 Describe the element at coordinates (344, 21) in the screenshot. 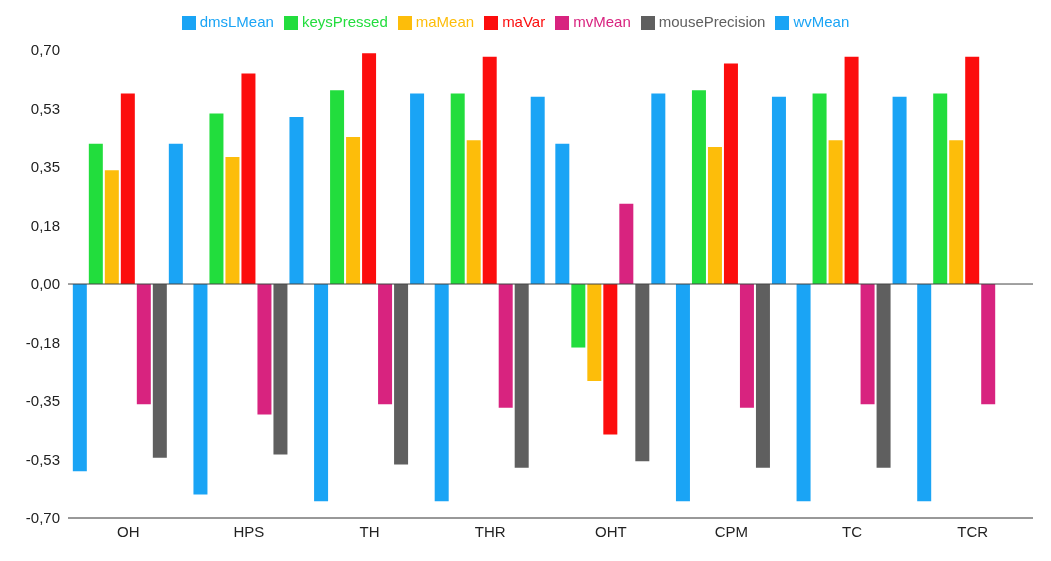

I see `legend-label: keysPressed` at that location.